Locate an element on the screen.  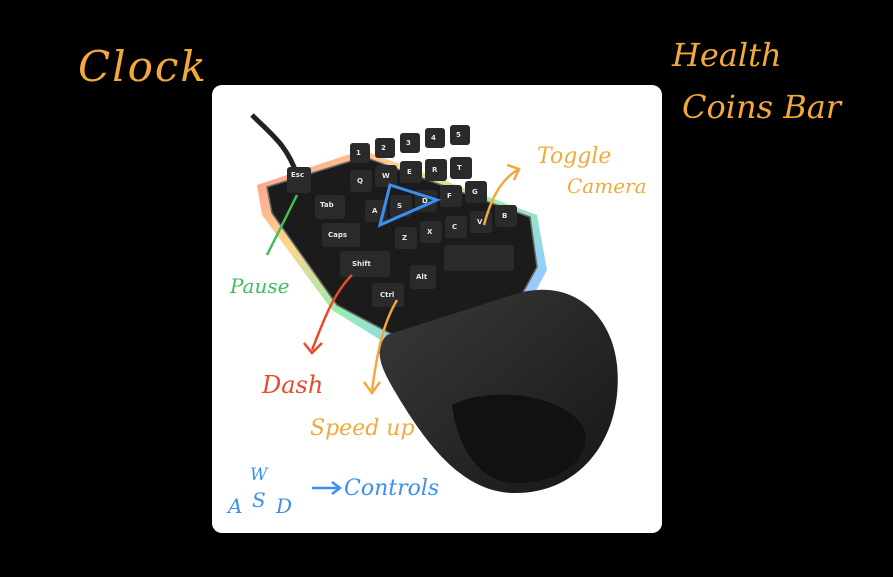
svg-text: D is located at coordinates (425, 201).